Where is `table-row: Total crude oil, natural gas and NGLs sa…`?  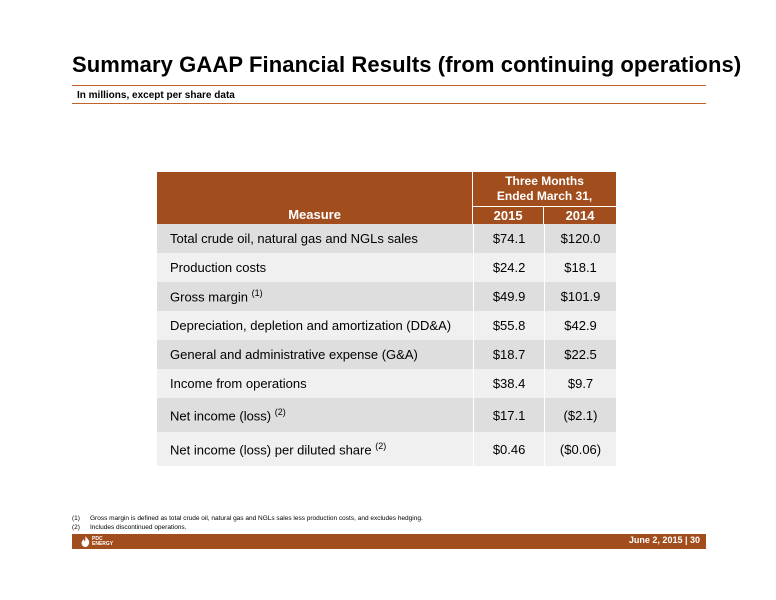
table-row: Total crude oil, natural gas and NGLs sa… is located at coordinates (386, 238).